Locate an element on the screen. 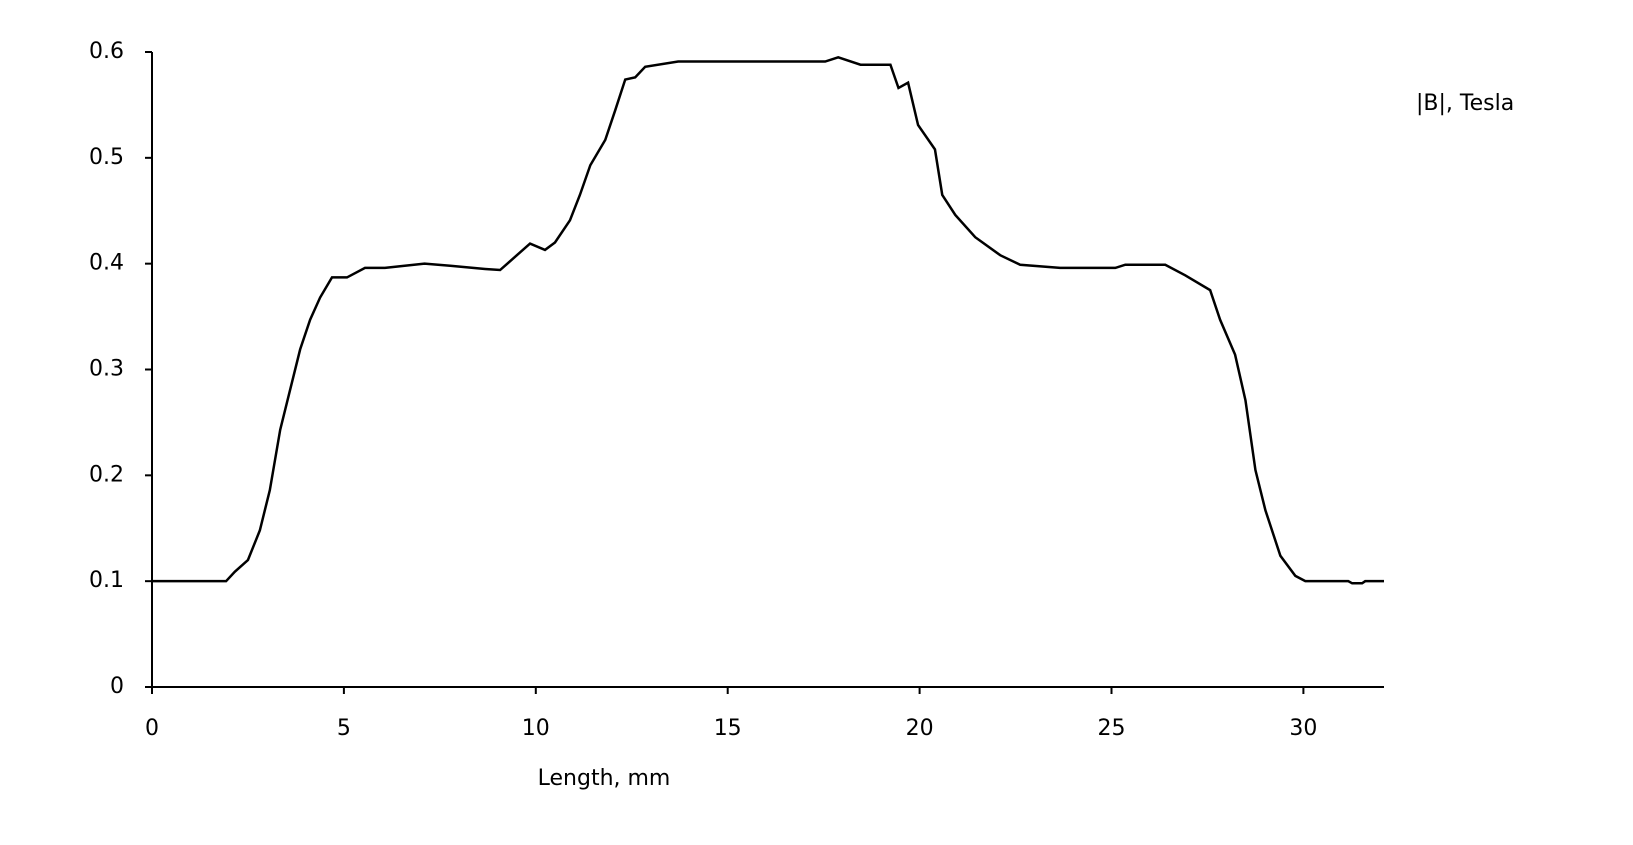 This screenshot has height=845, width=1633. y-tick-label: 0.2 is located at coordinates (106, 474).